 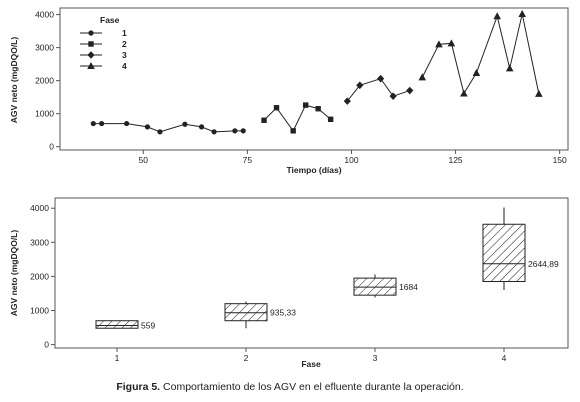 I want to click on x-tick-label: 50, so click(x=144, y=160).